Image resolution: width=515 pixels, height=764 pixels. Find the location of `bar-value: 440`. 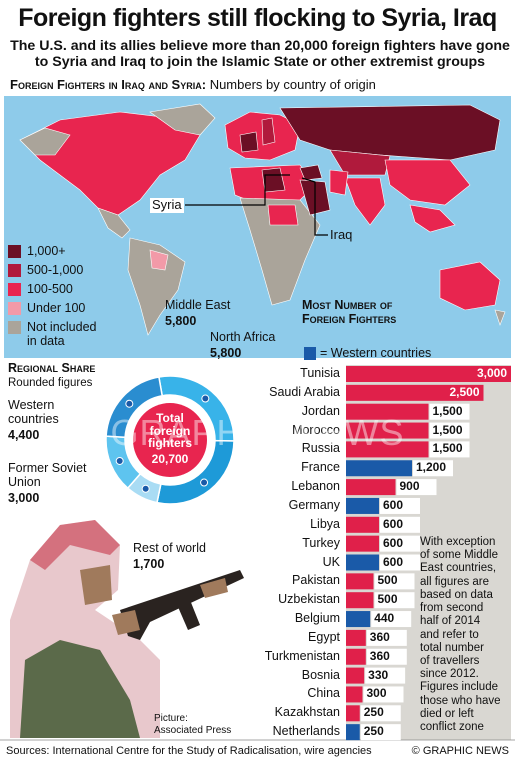

bar-value: 440 is located at coordinates (384, 618).